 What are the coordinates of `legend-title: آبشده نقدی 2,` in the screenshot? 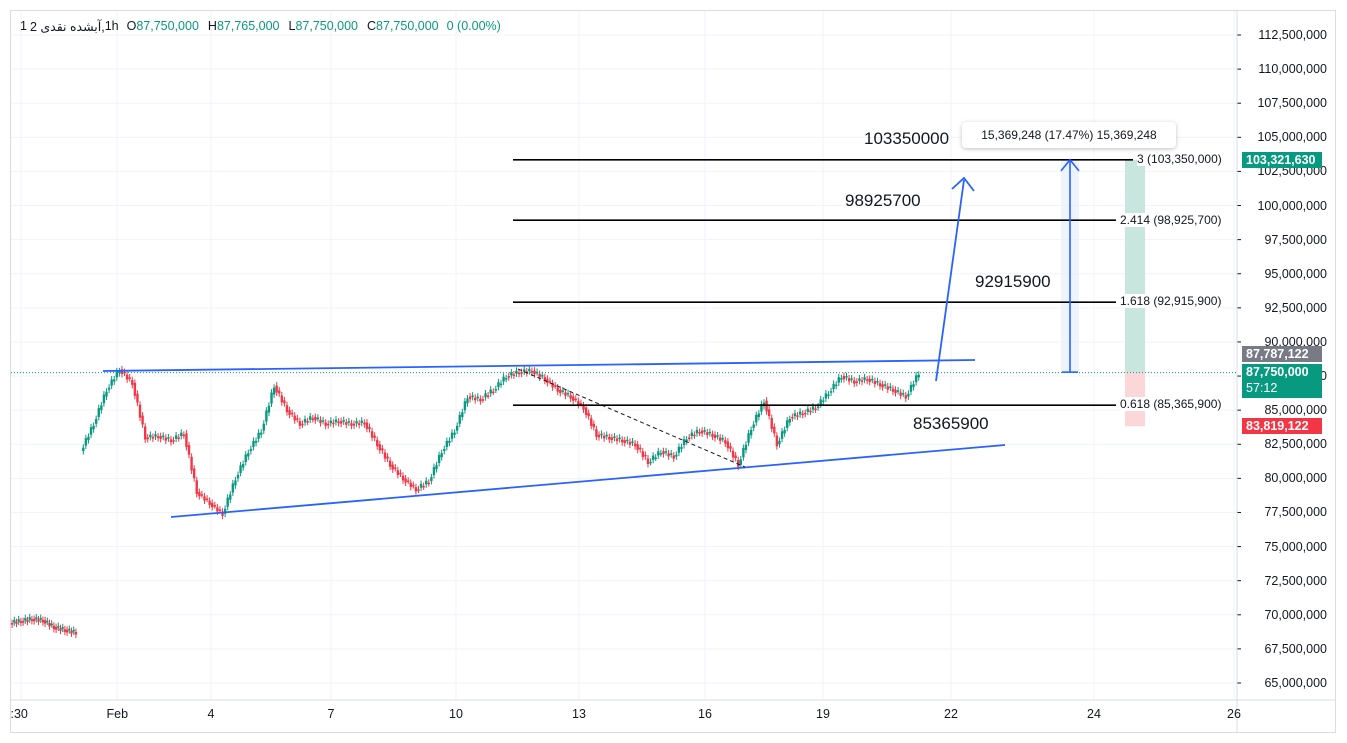 It's located at (67, 27).